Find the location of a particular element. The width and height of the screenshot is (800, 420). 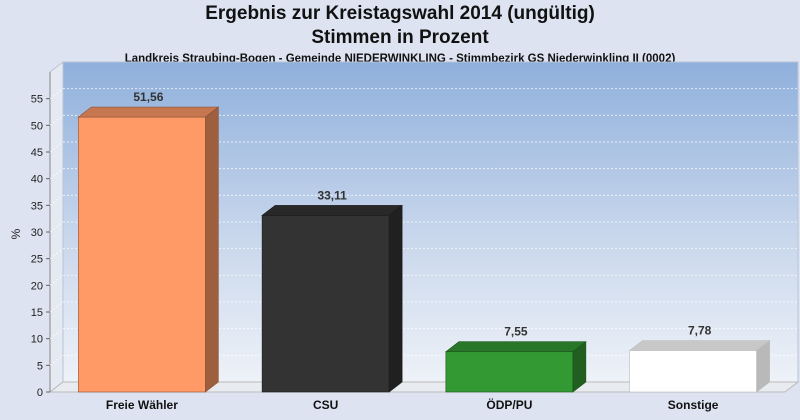

y-tick-label: 55 is located at coordinates (37, 100).